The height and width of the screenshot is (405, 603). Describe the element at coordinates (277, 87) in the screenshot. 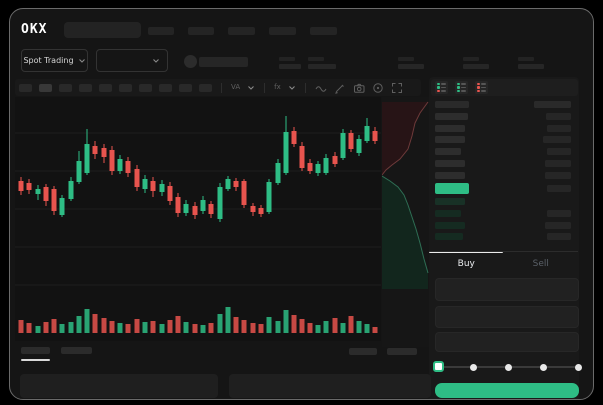

I see `indicators-control: fx` at that location.